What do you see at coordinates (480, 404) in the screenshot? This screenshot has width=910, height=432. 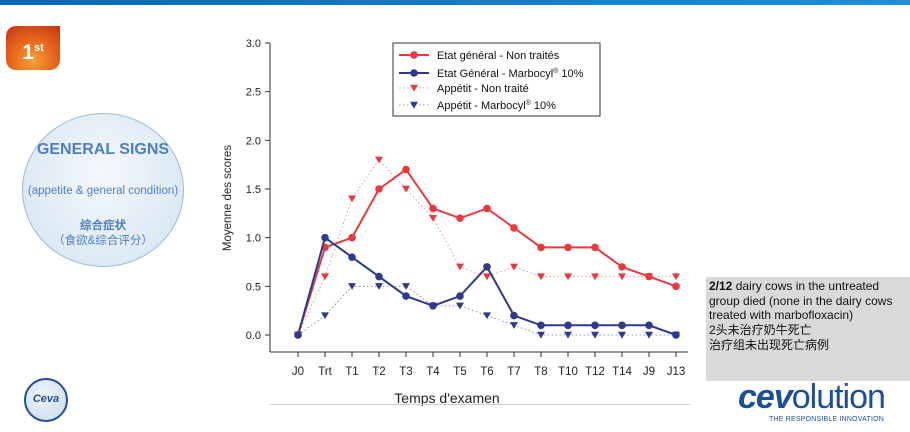 I see `footer-divider` at bounding box center [480, 404].